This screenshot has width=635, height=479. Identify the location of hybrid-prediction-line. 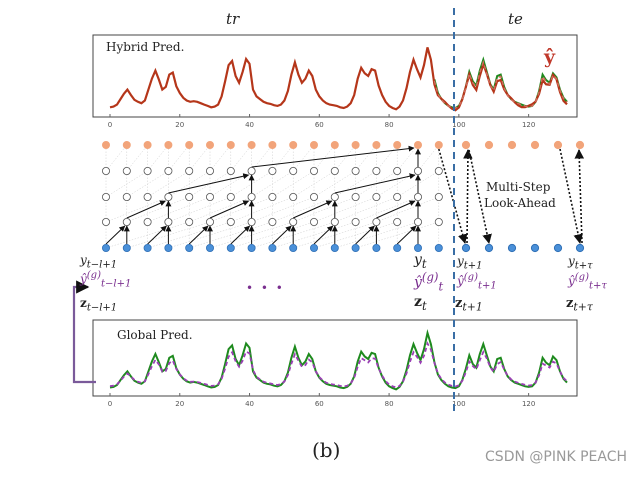
(338, 79).